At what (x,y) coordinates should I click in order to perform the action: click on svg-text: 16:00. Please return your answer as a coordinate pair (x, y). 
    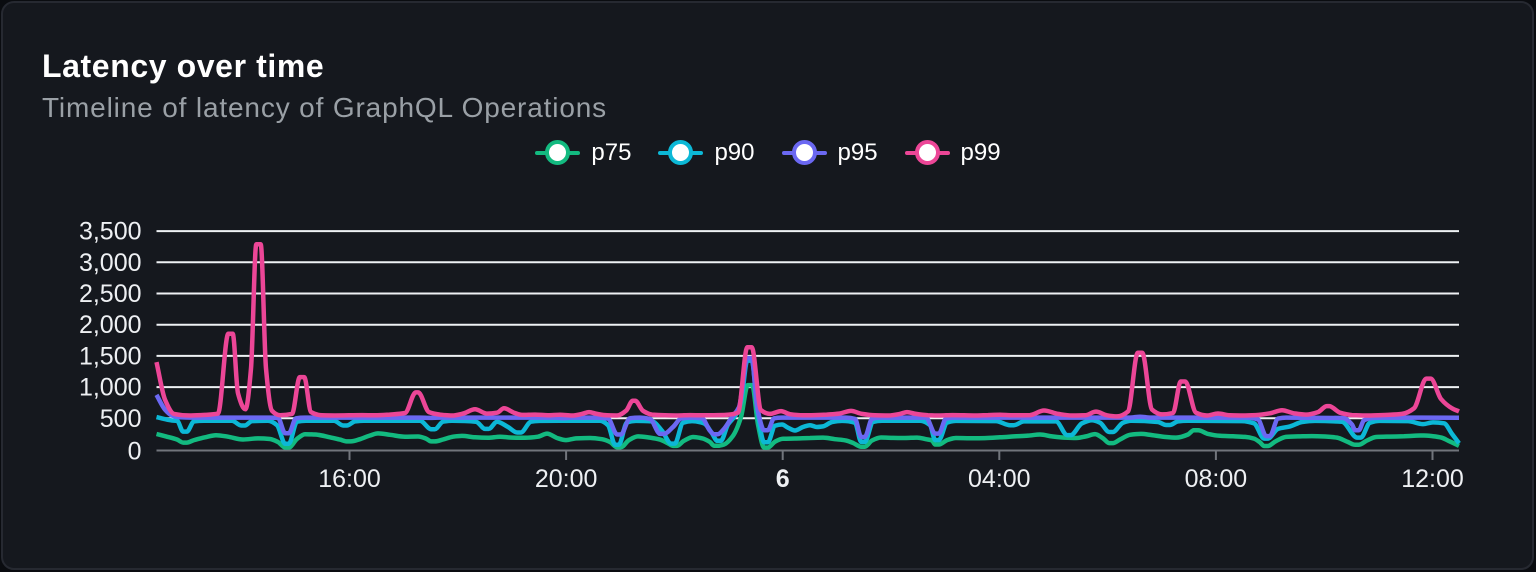
    Looking at the image, I should click on (349, 479).